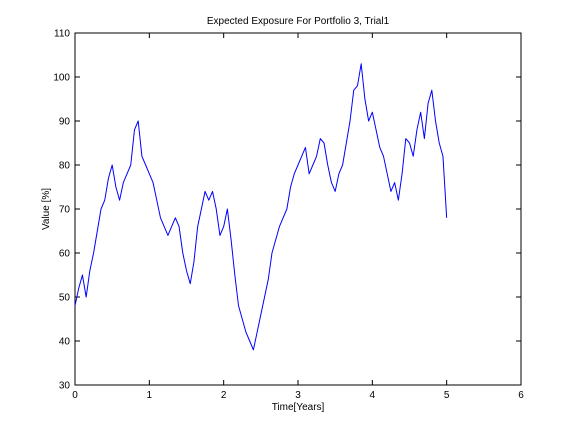 This screenshot has height=432, width=576. I want to click on y-tick-label: 90, so click(65, 122).